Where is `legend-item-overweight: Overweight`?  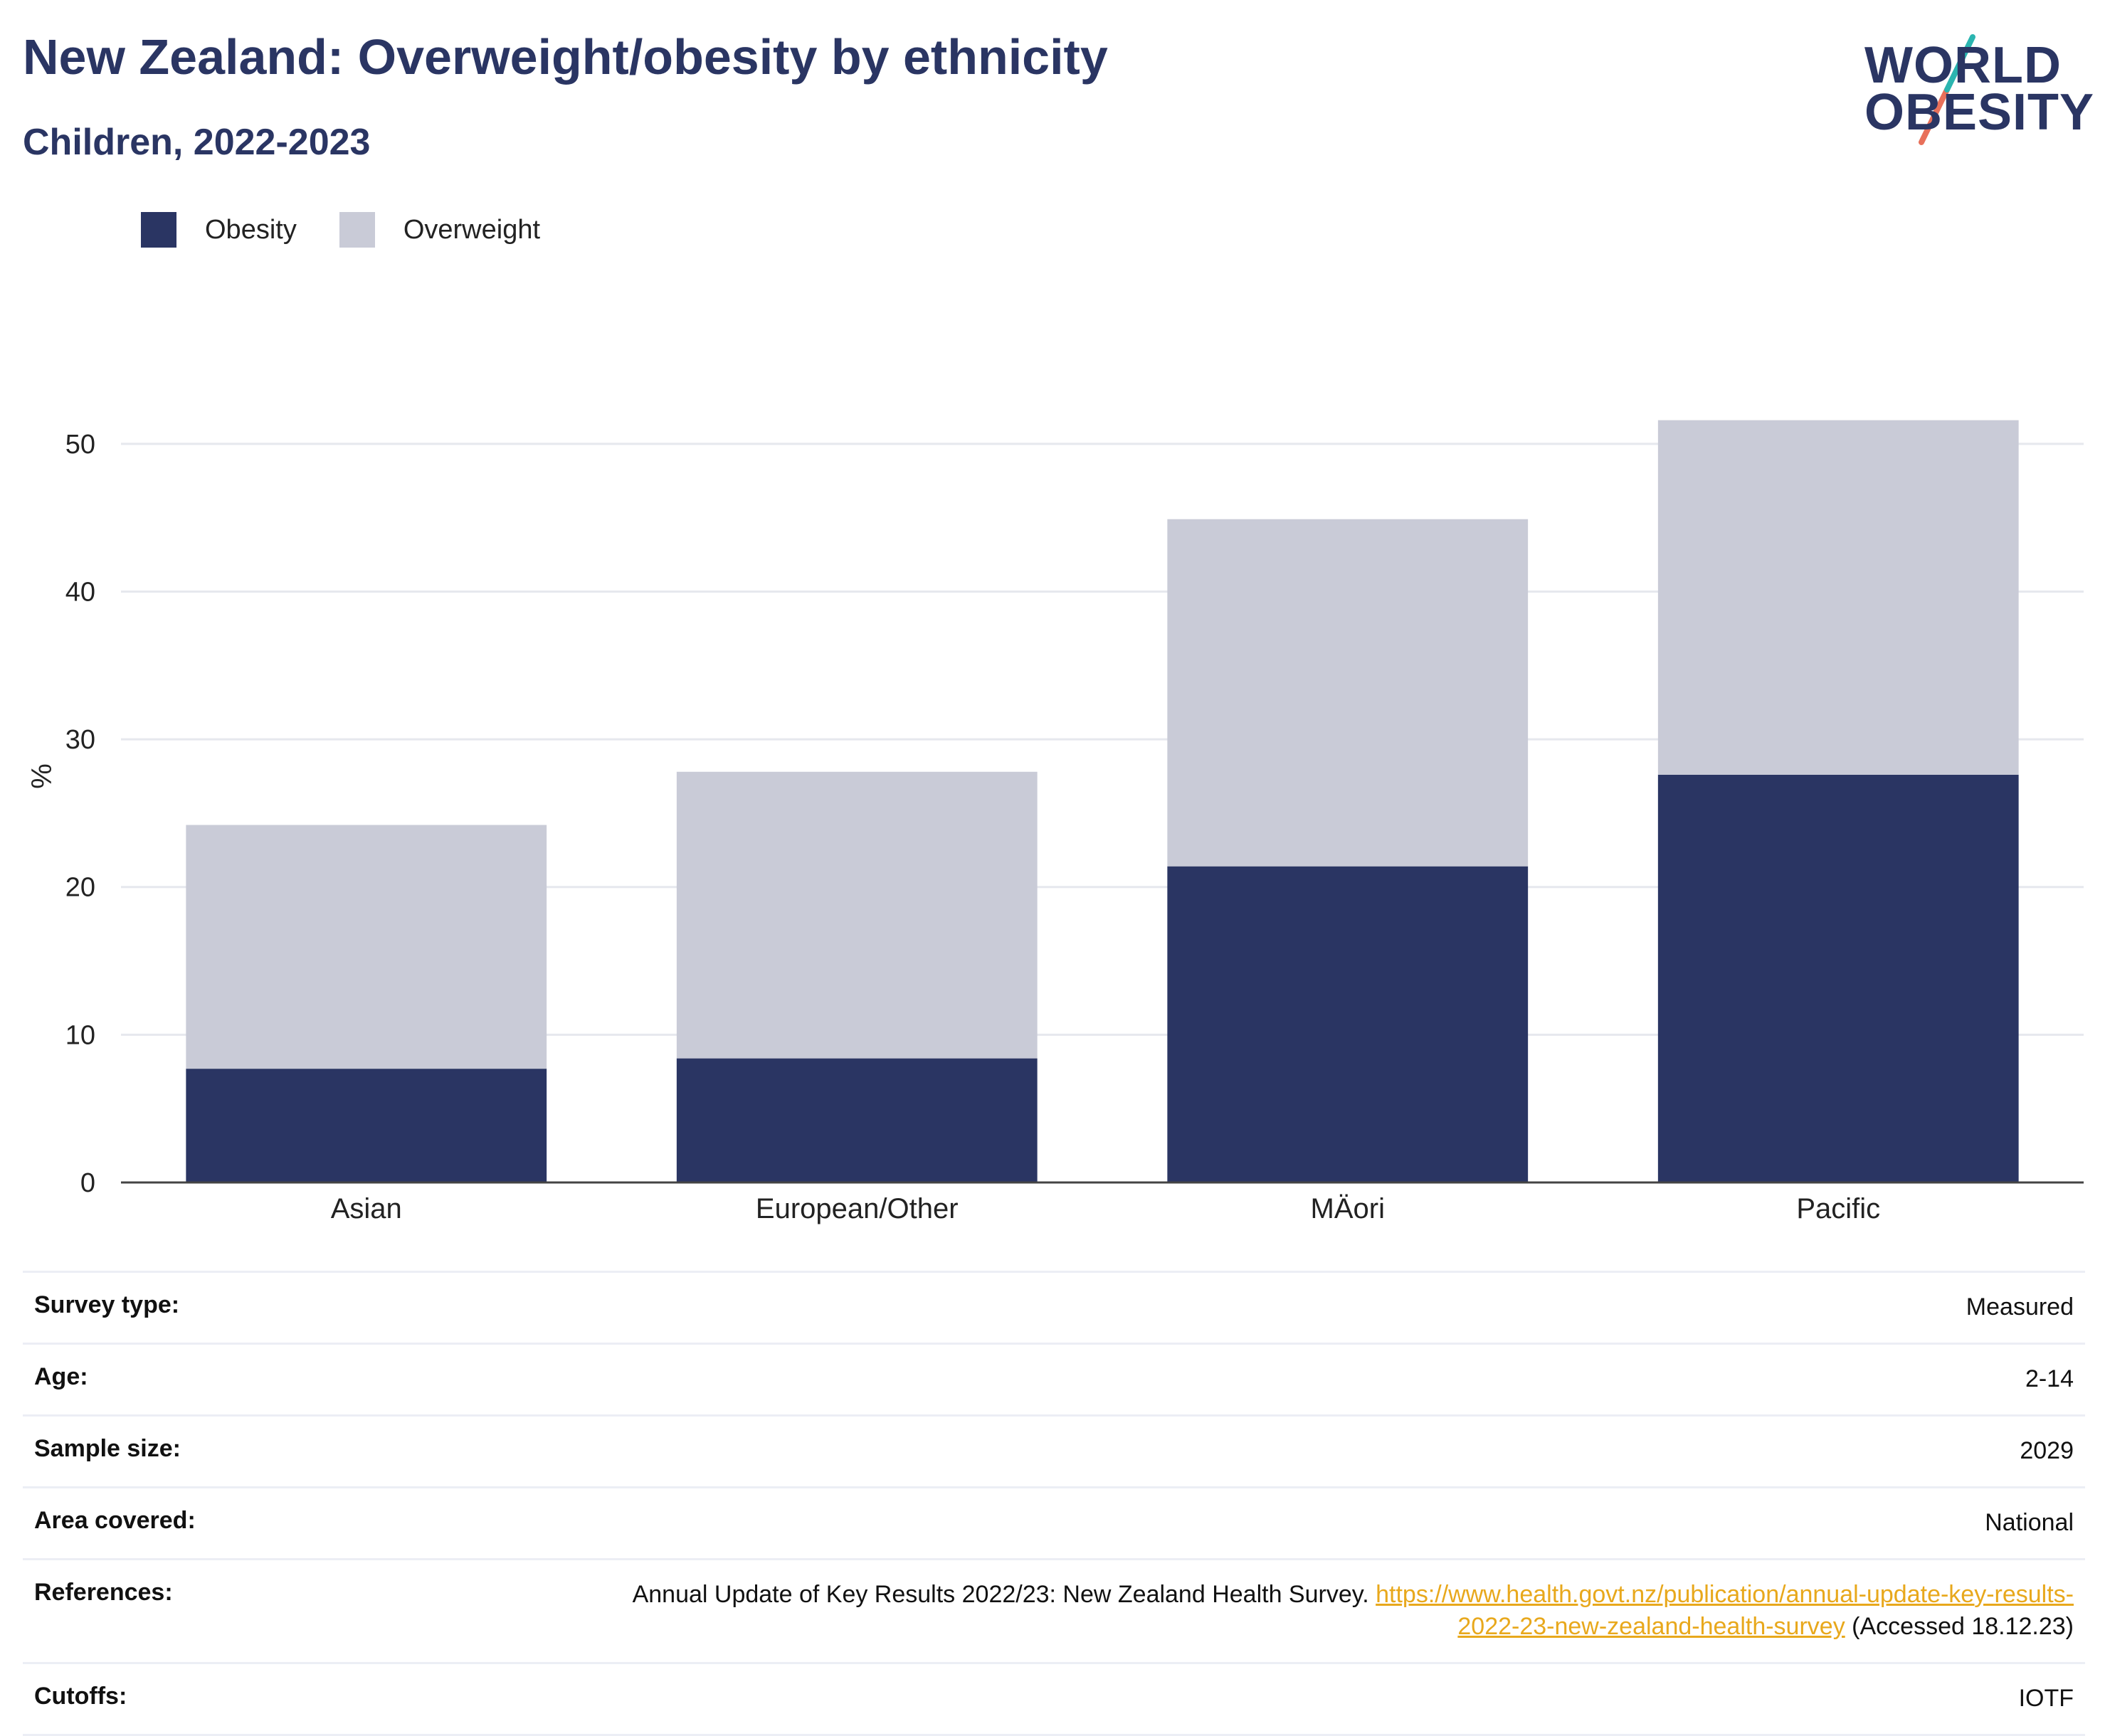
legend-item-overweight: Overweight is located at coordinates (439, 230).